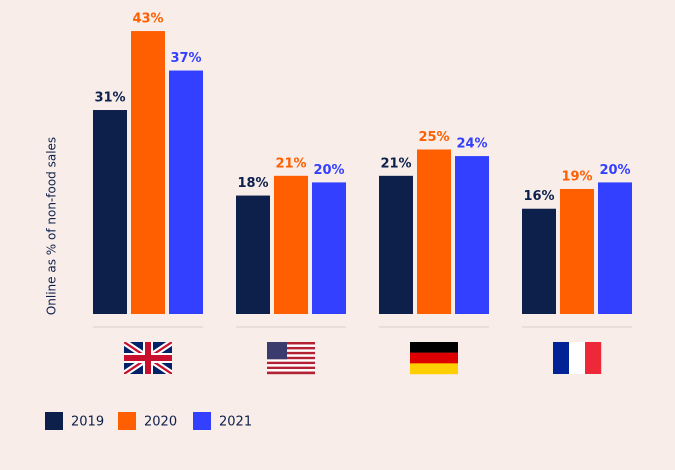 Image resolution: width=675 pixels, height=470 pixels. Describe the element at coordinates (576, 176) in the screenshot. I see `value-label: 19%` at that location.